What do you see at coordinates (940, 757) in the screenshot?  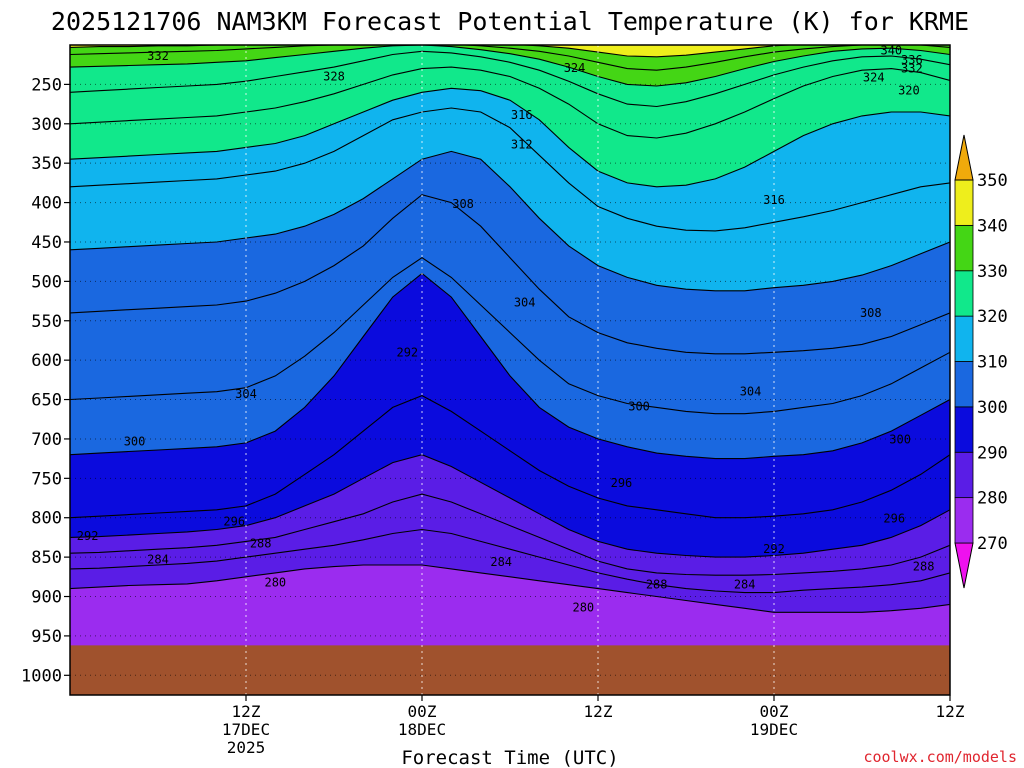 I see `credit-text: coolwx.com/models` at bounding box center [940, 757].